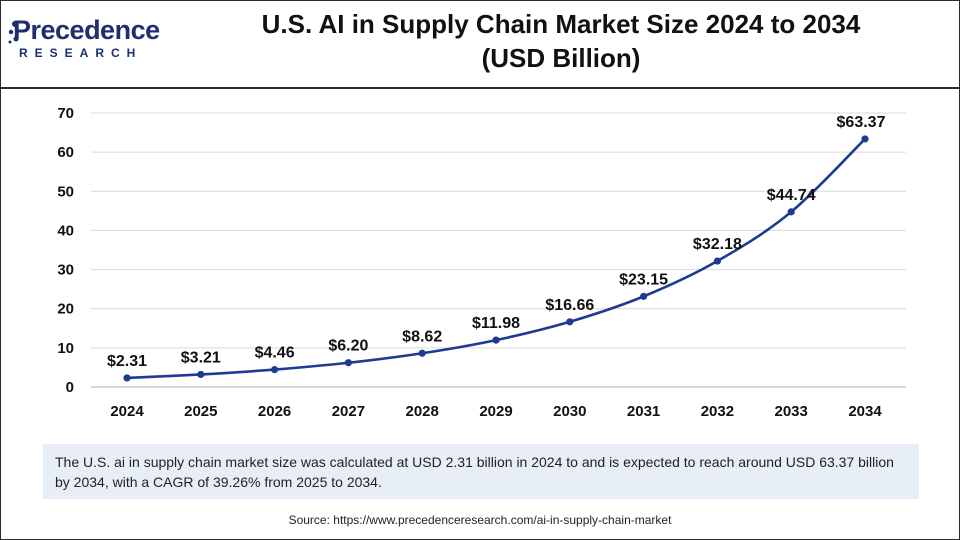  Describe the element at coordinates (791, 195) in the screenshot. I see `data-label: $44.74` at that location.